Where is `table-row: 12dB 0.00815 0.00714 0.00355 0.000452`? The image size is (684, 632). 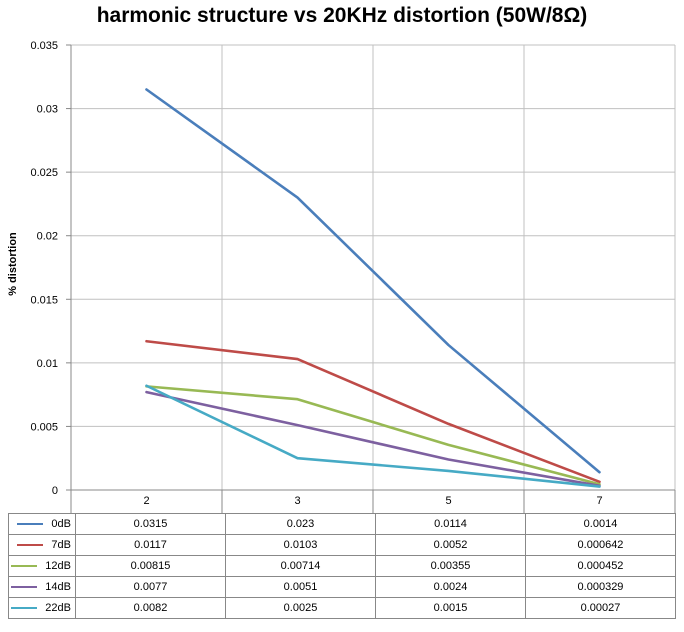
table-row: 12dB 0.00815 0.00714 0.00355 0.000452 is located at coordinates (342, 566).